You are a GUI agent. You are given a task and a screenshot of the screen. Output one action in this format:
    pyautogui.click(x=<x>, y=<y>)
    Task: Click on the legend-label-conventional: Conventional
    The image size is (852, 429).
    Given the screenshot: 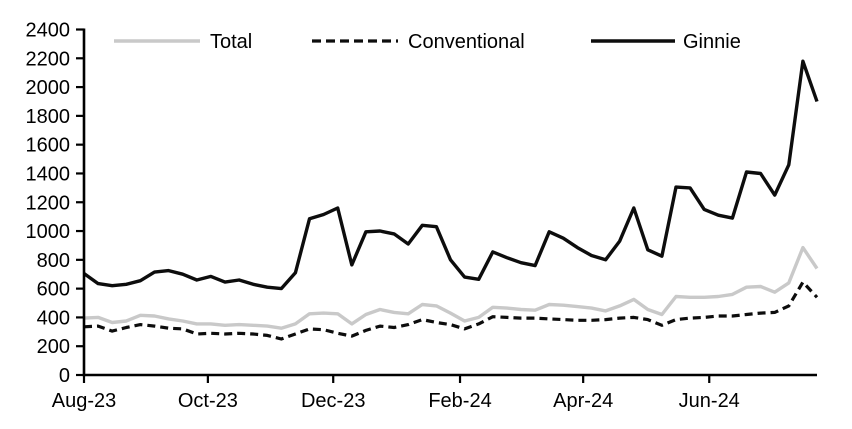 What is the action you would take?
    pyautogui.click(x=466, y=42)
    